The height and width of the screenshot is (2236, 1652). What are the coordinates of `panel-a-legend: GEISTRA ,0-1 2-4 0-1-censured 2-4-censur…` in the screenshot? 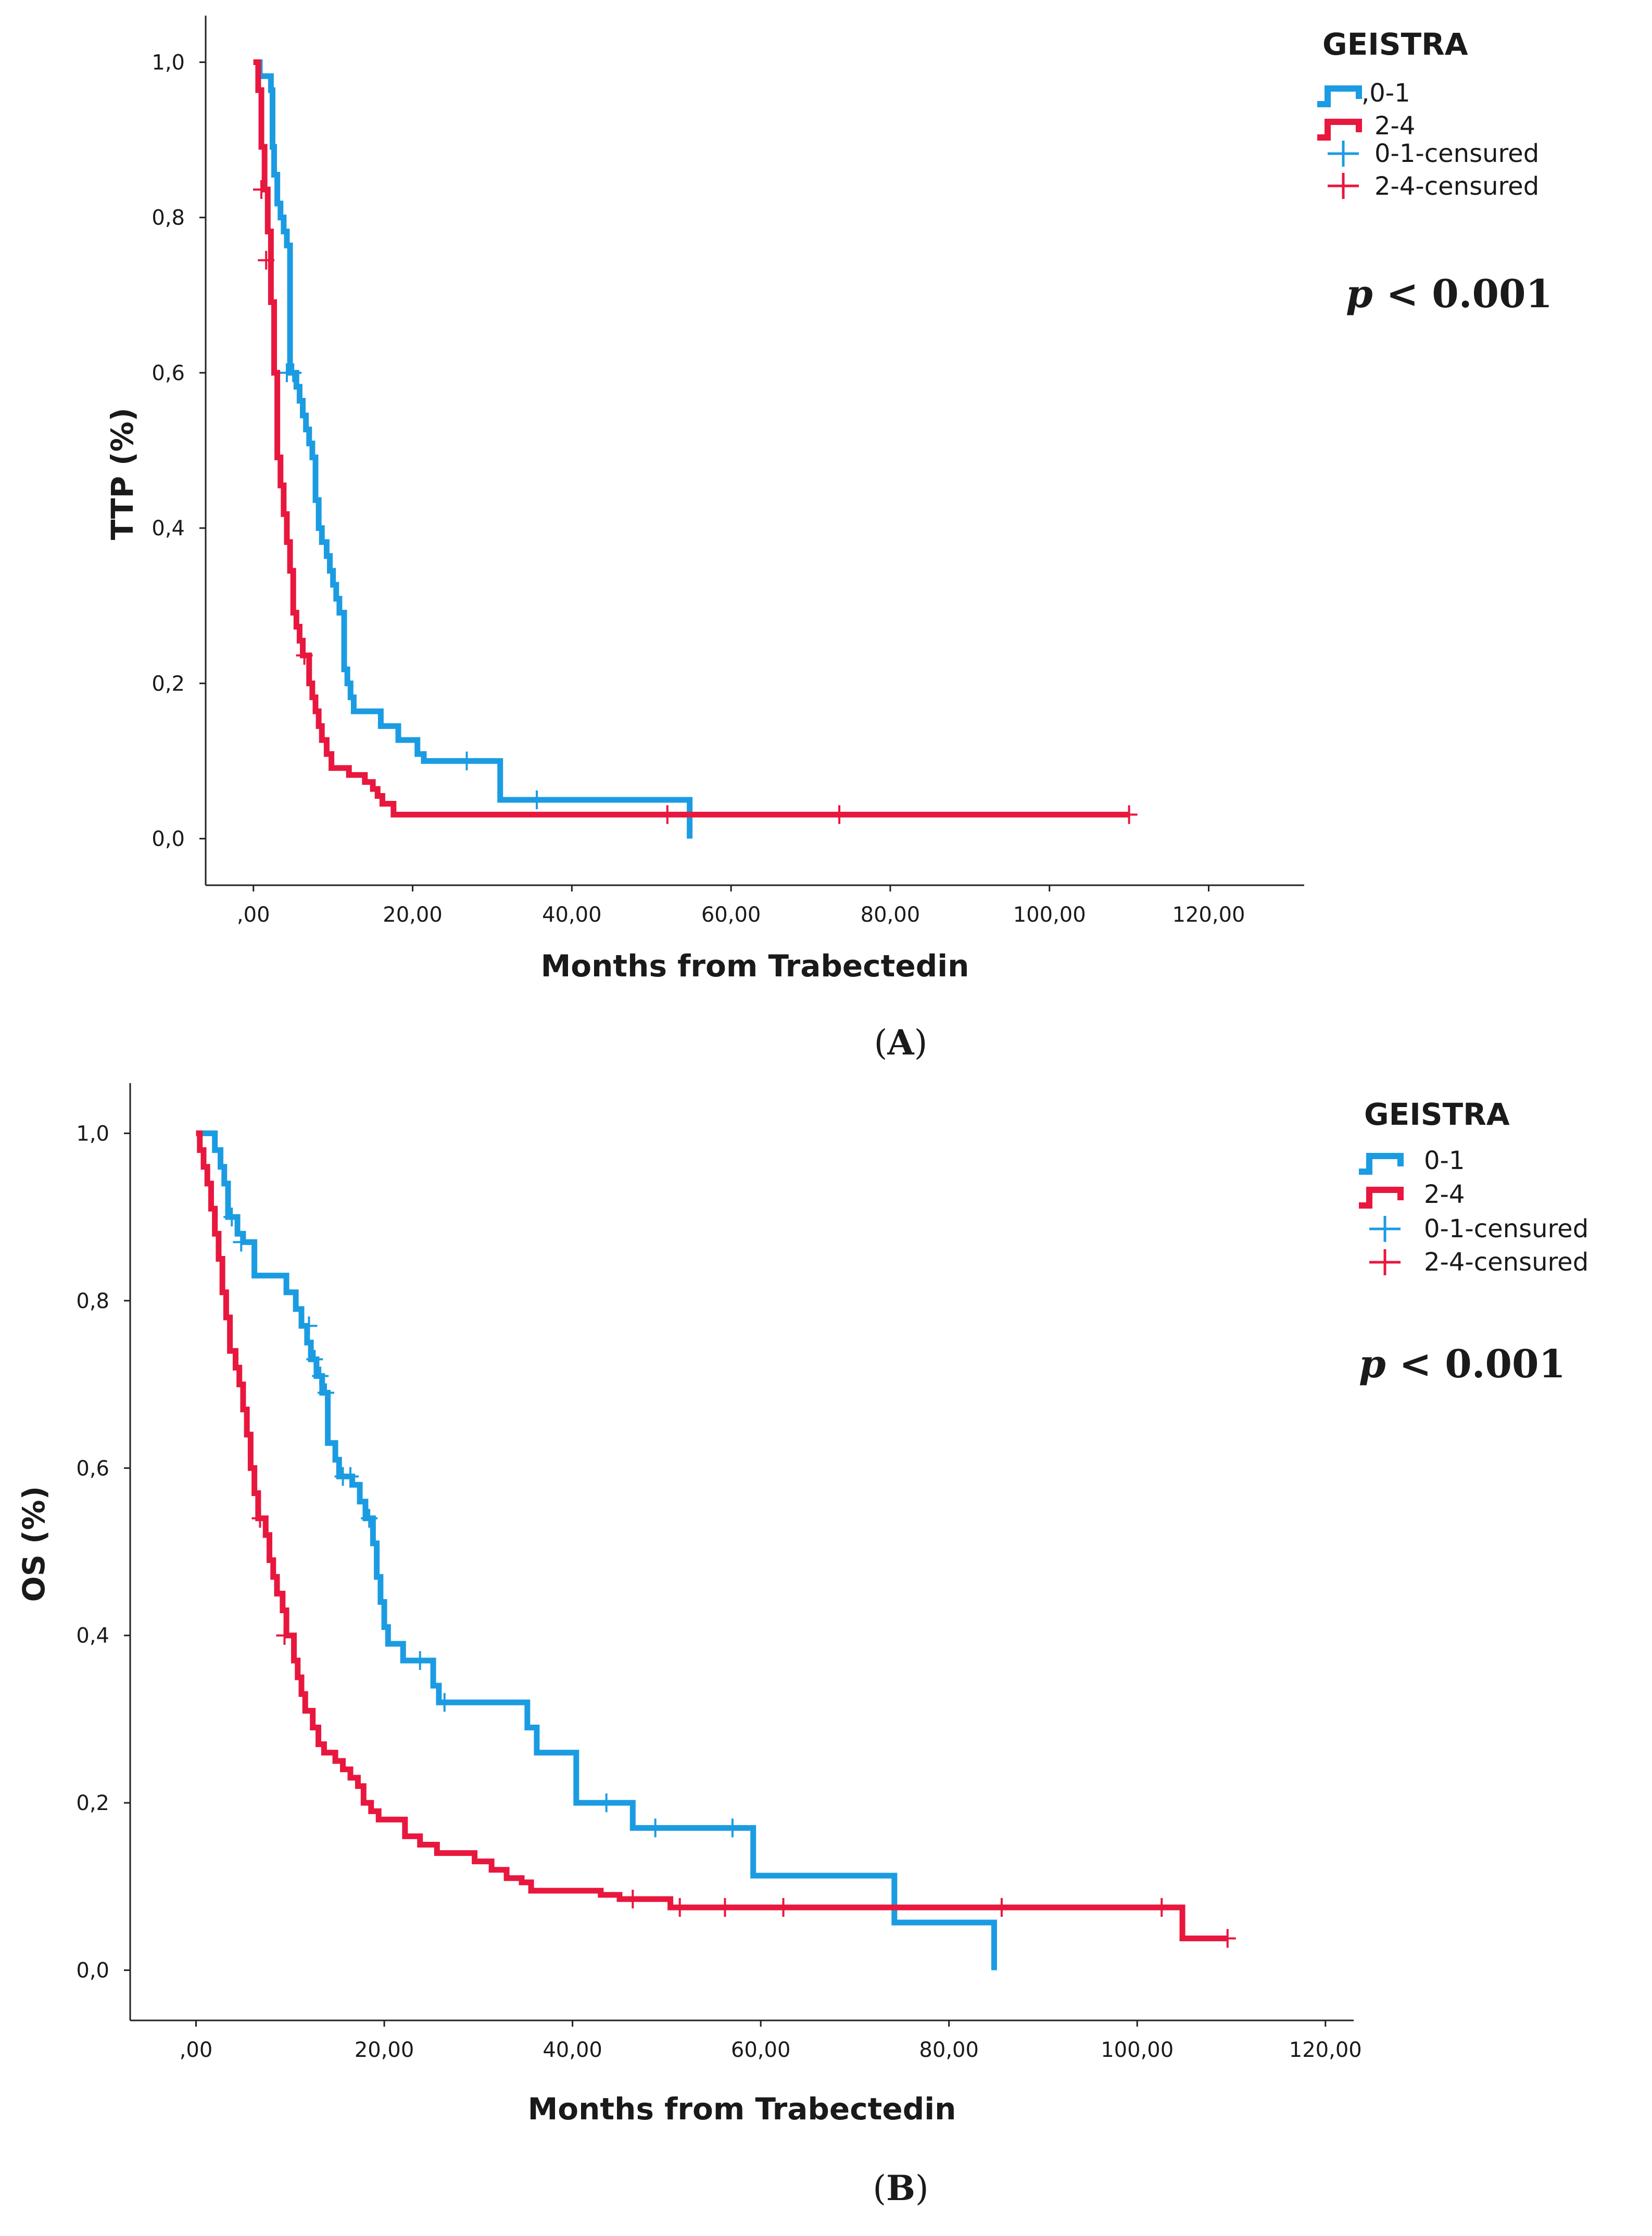 It's located at (1428, 114).